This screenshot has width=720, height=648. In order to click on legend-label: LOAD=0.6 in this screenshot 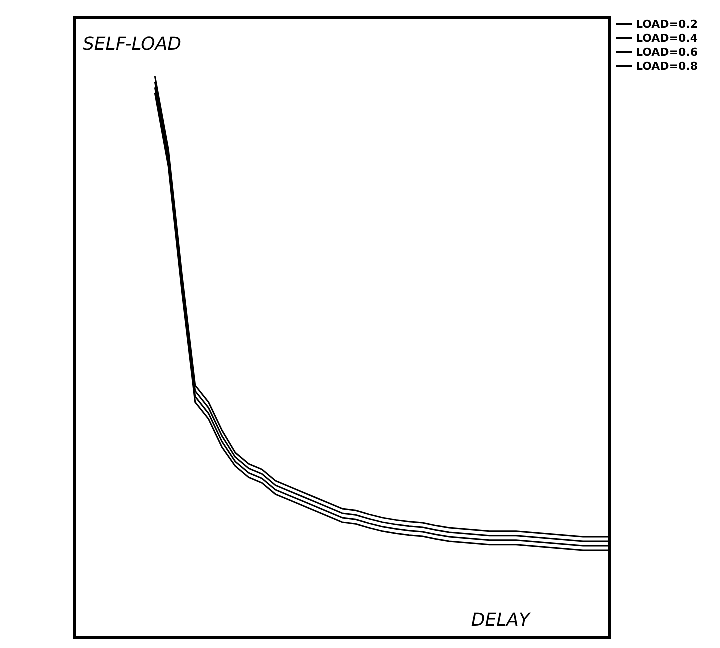, I will do `click(667, 52)`.